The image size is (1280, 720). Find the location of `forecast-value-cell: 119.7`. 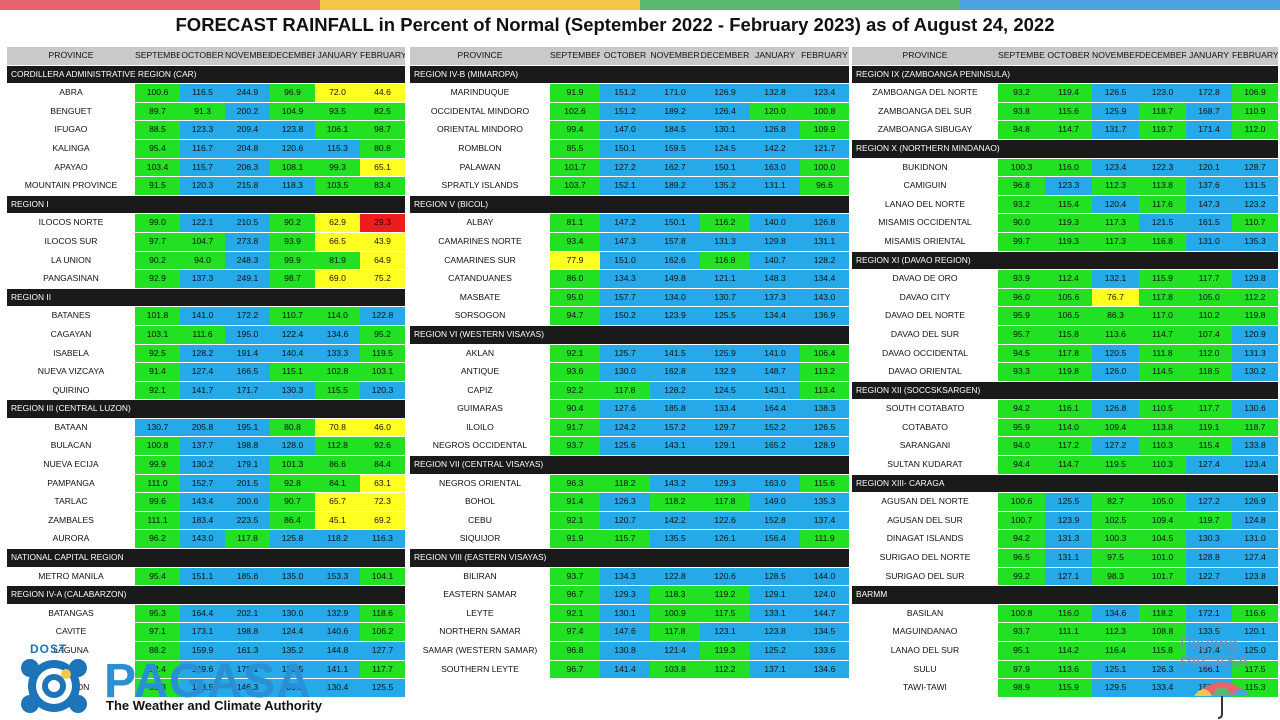

forecast-value-cell: 119.7 is located at coordinates (1162, 130).